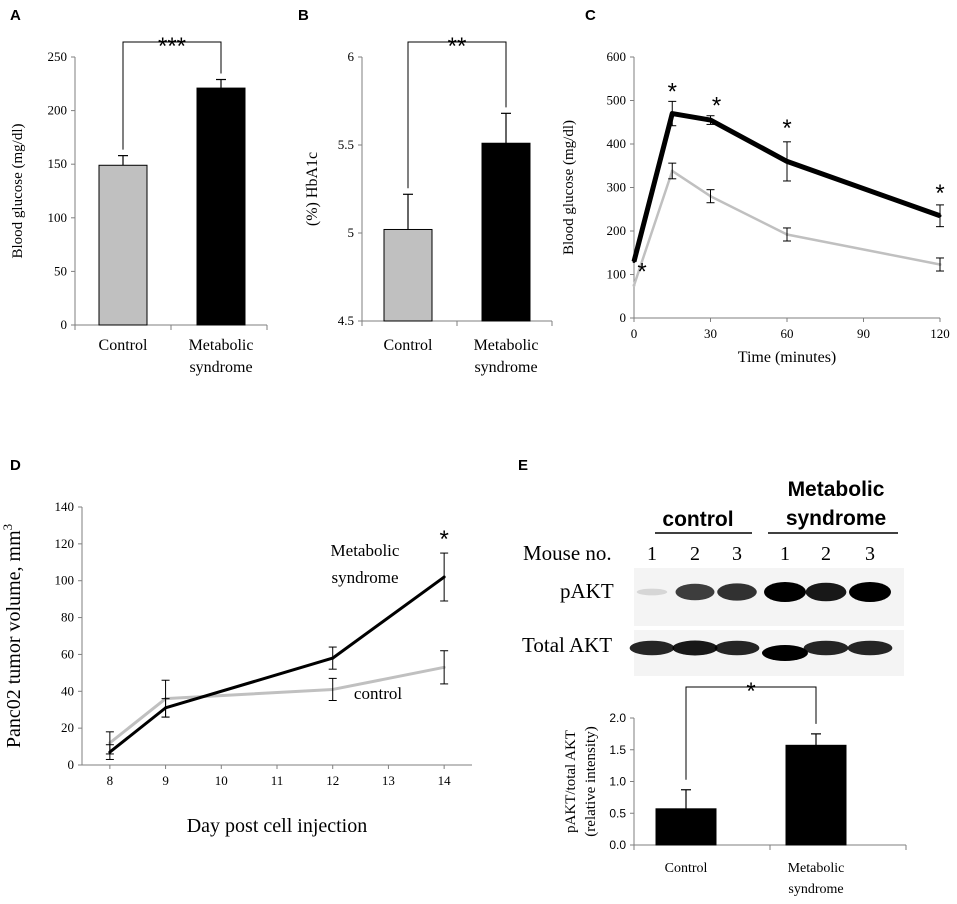 The height and width of the screenshot is (904, 957). Describe the element at coordinates (634, 333) in the screenshot. I see `panel-c-xtick-label: 0` at that location.